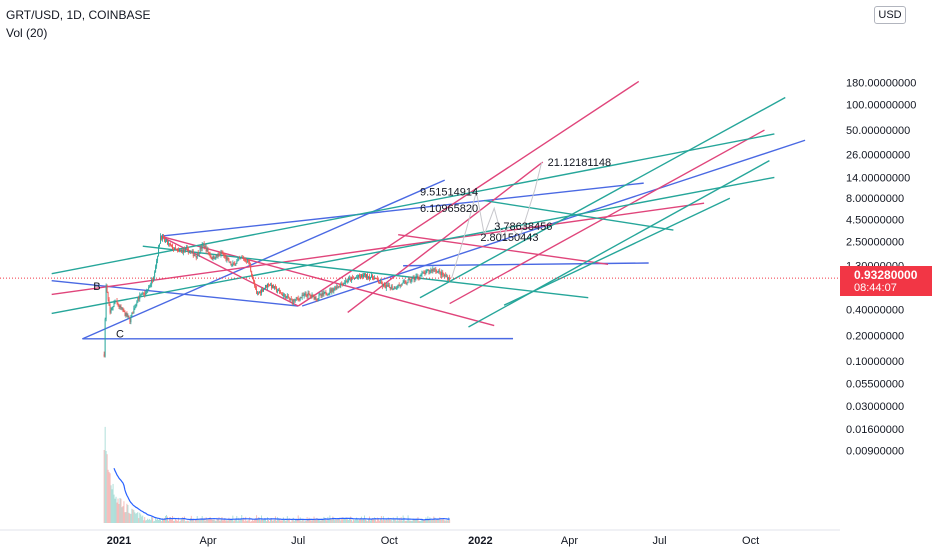  What do you see at coordinates (881, 83) in the screenshot?
I see `y-tick-label: 180.00000000` at bounding box center [881, 83].